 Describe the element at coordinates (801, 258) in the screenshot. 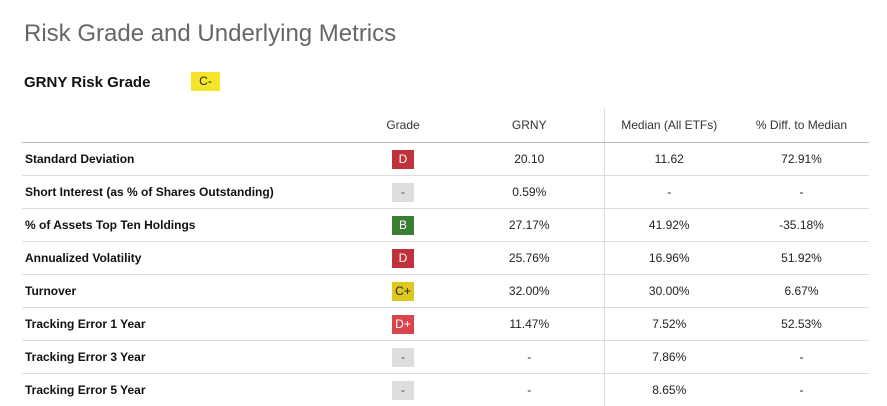

I see `diff-to-median-value: 51.92%` at that location.